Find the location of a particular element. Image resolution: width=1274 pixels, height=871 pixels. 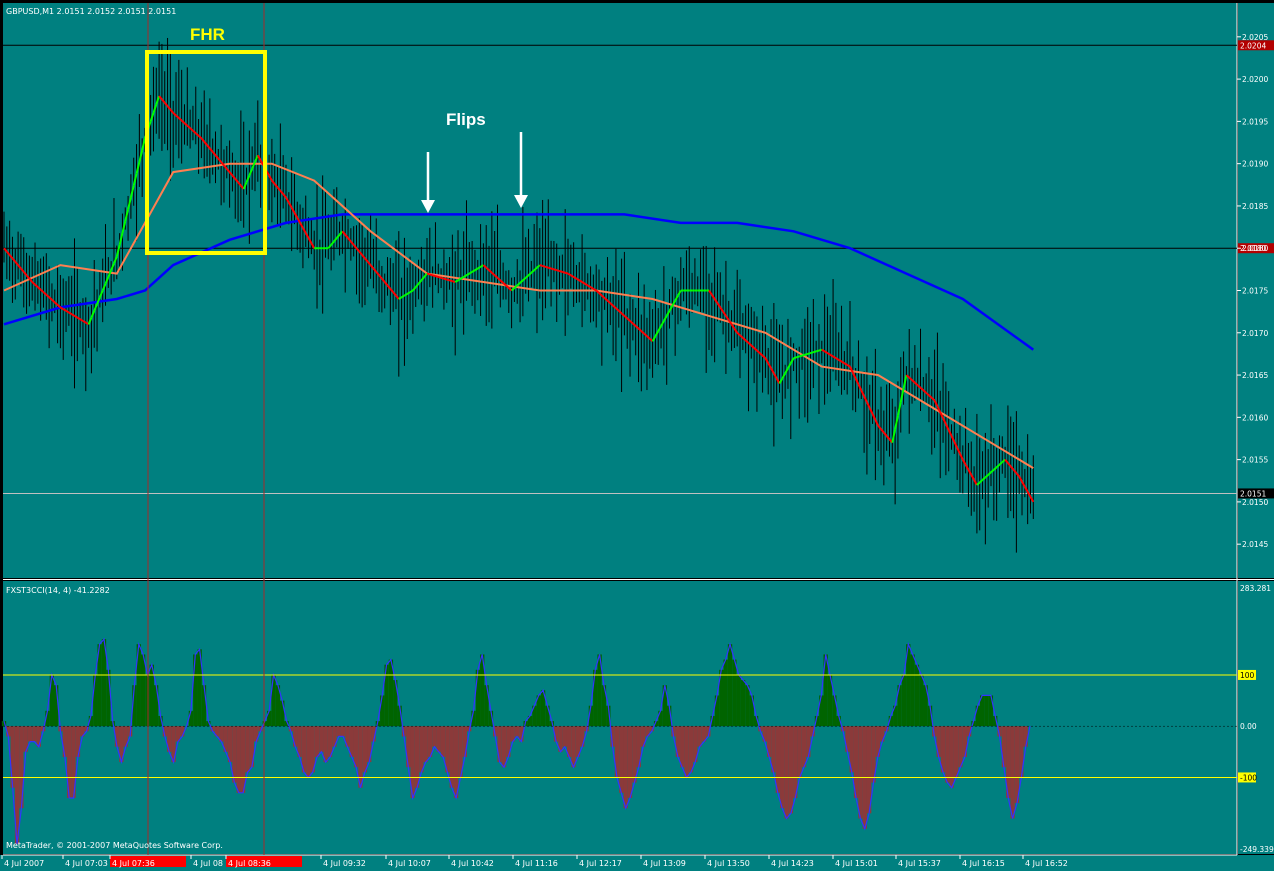

price-tag-label: 2.0180 is located at coordinates (1253, 248).